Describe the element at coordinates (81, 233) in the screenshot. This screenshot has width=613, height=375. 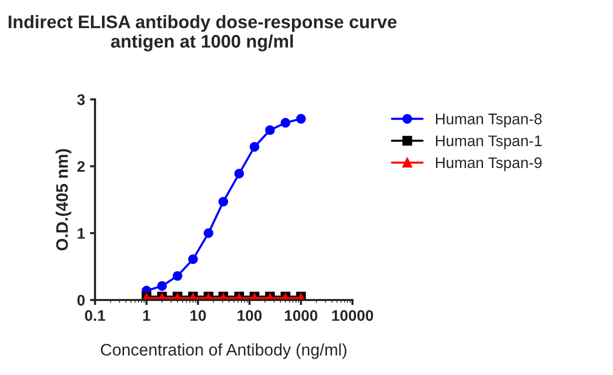
I see `y-tick-label: 1` at that location.